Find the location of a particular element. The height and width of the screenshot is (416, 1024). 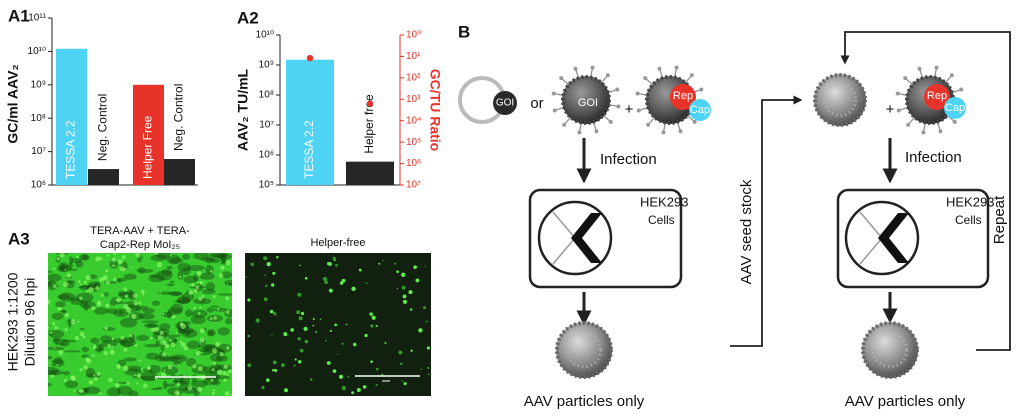

y-axis-label: GC/ml AAV₂ is located at coordinates (13, 103).